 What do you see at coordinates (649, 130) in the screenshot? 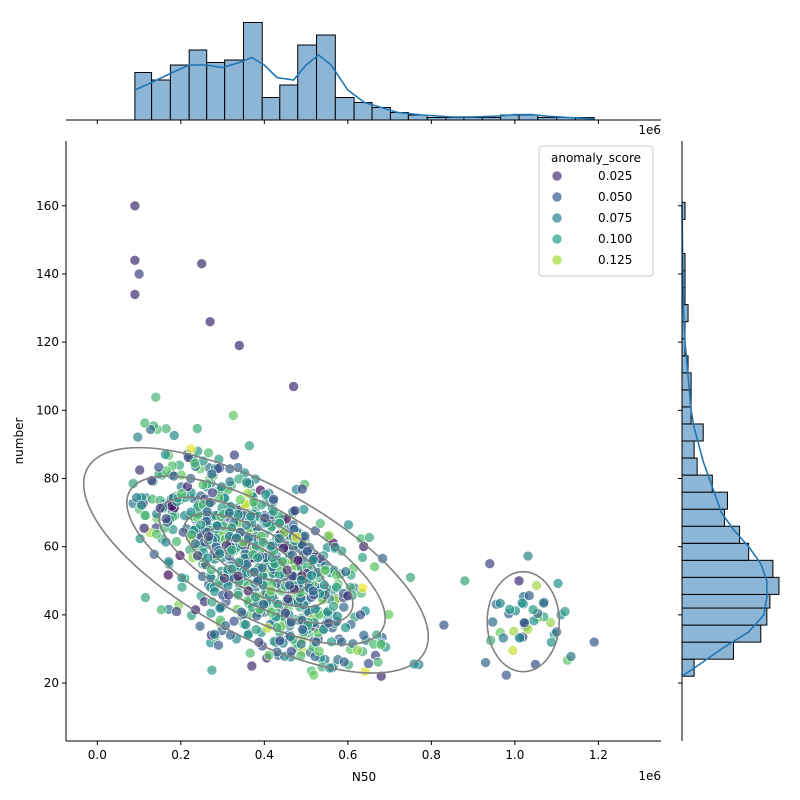
I see `marginal-offset-text: 1e6` at bounding box center [649, 130].